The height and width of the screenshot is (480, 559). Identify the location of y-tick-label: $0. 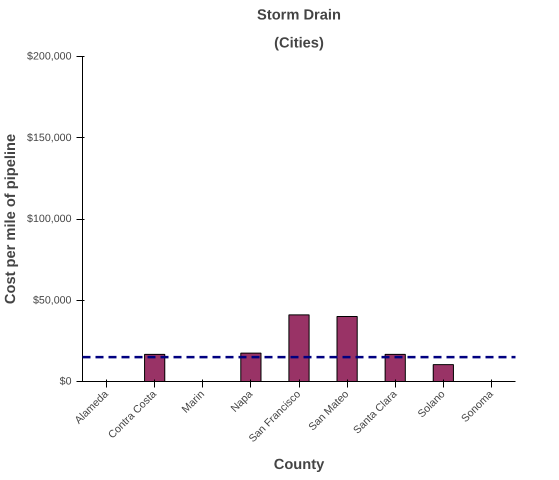
(66, 382).